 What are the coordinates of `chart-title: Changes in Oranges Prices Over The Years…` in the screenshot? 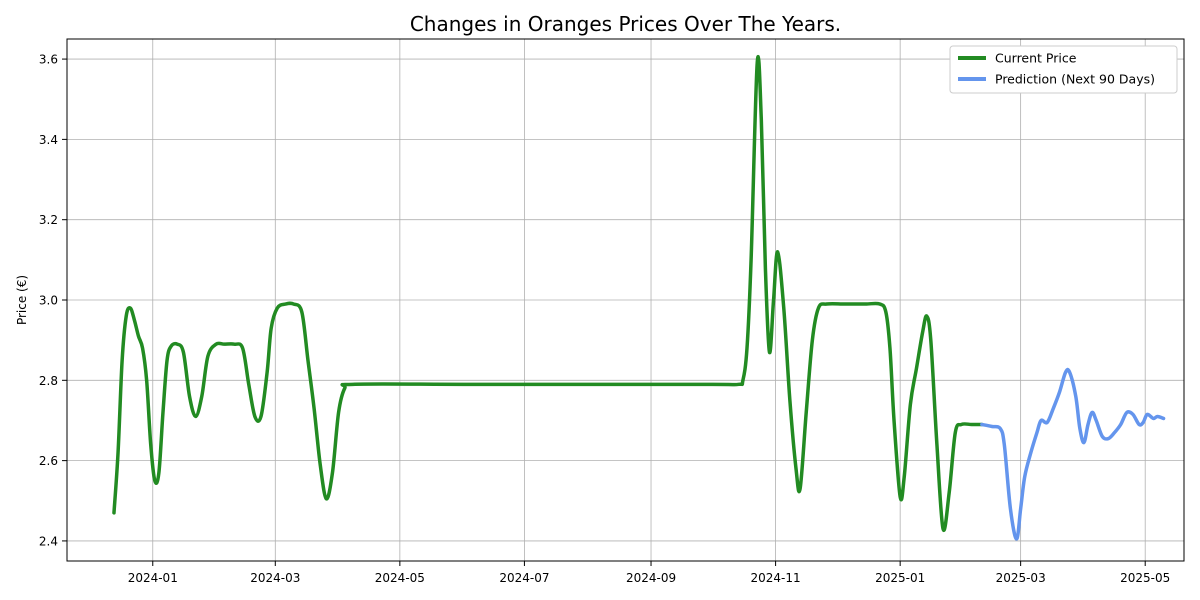 It's located at (625, 24).